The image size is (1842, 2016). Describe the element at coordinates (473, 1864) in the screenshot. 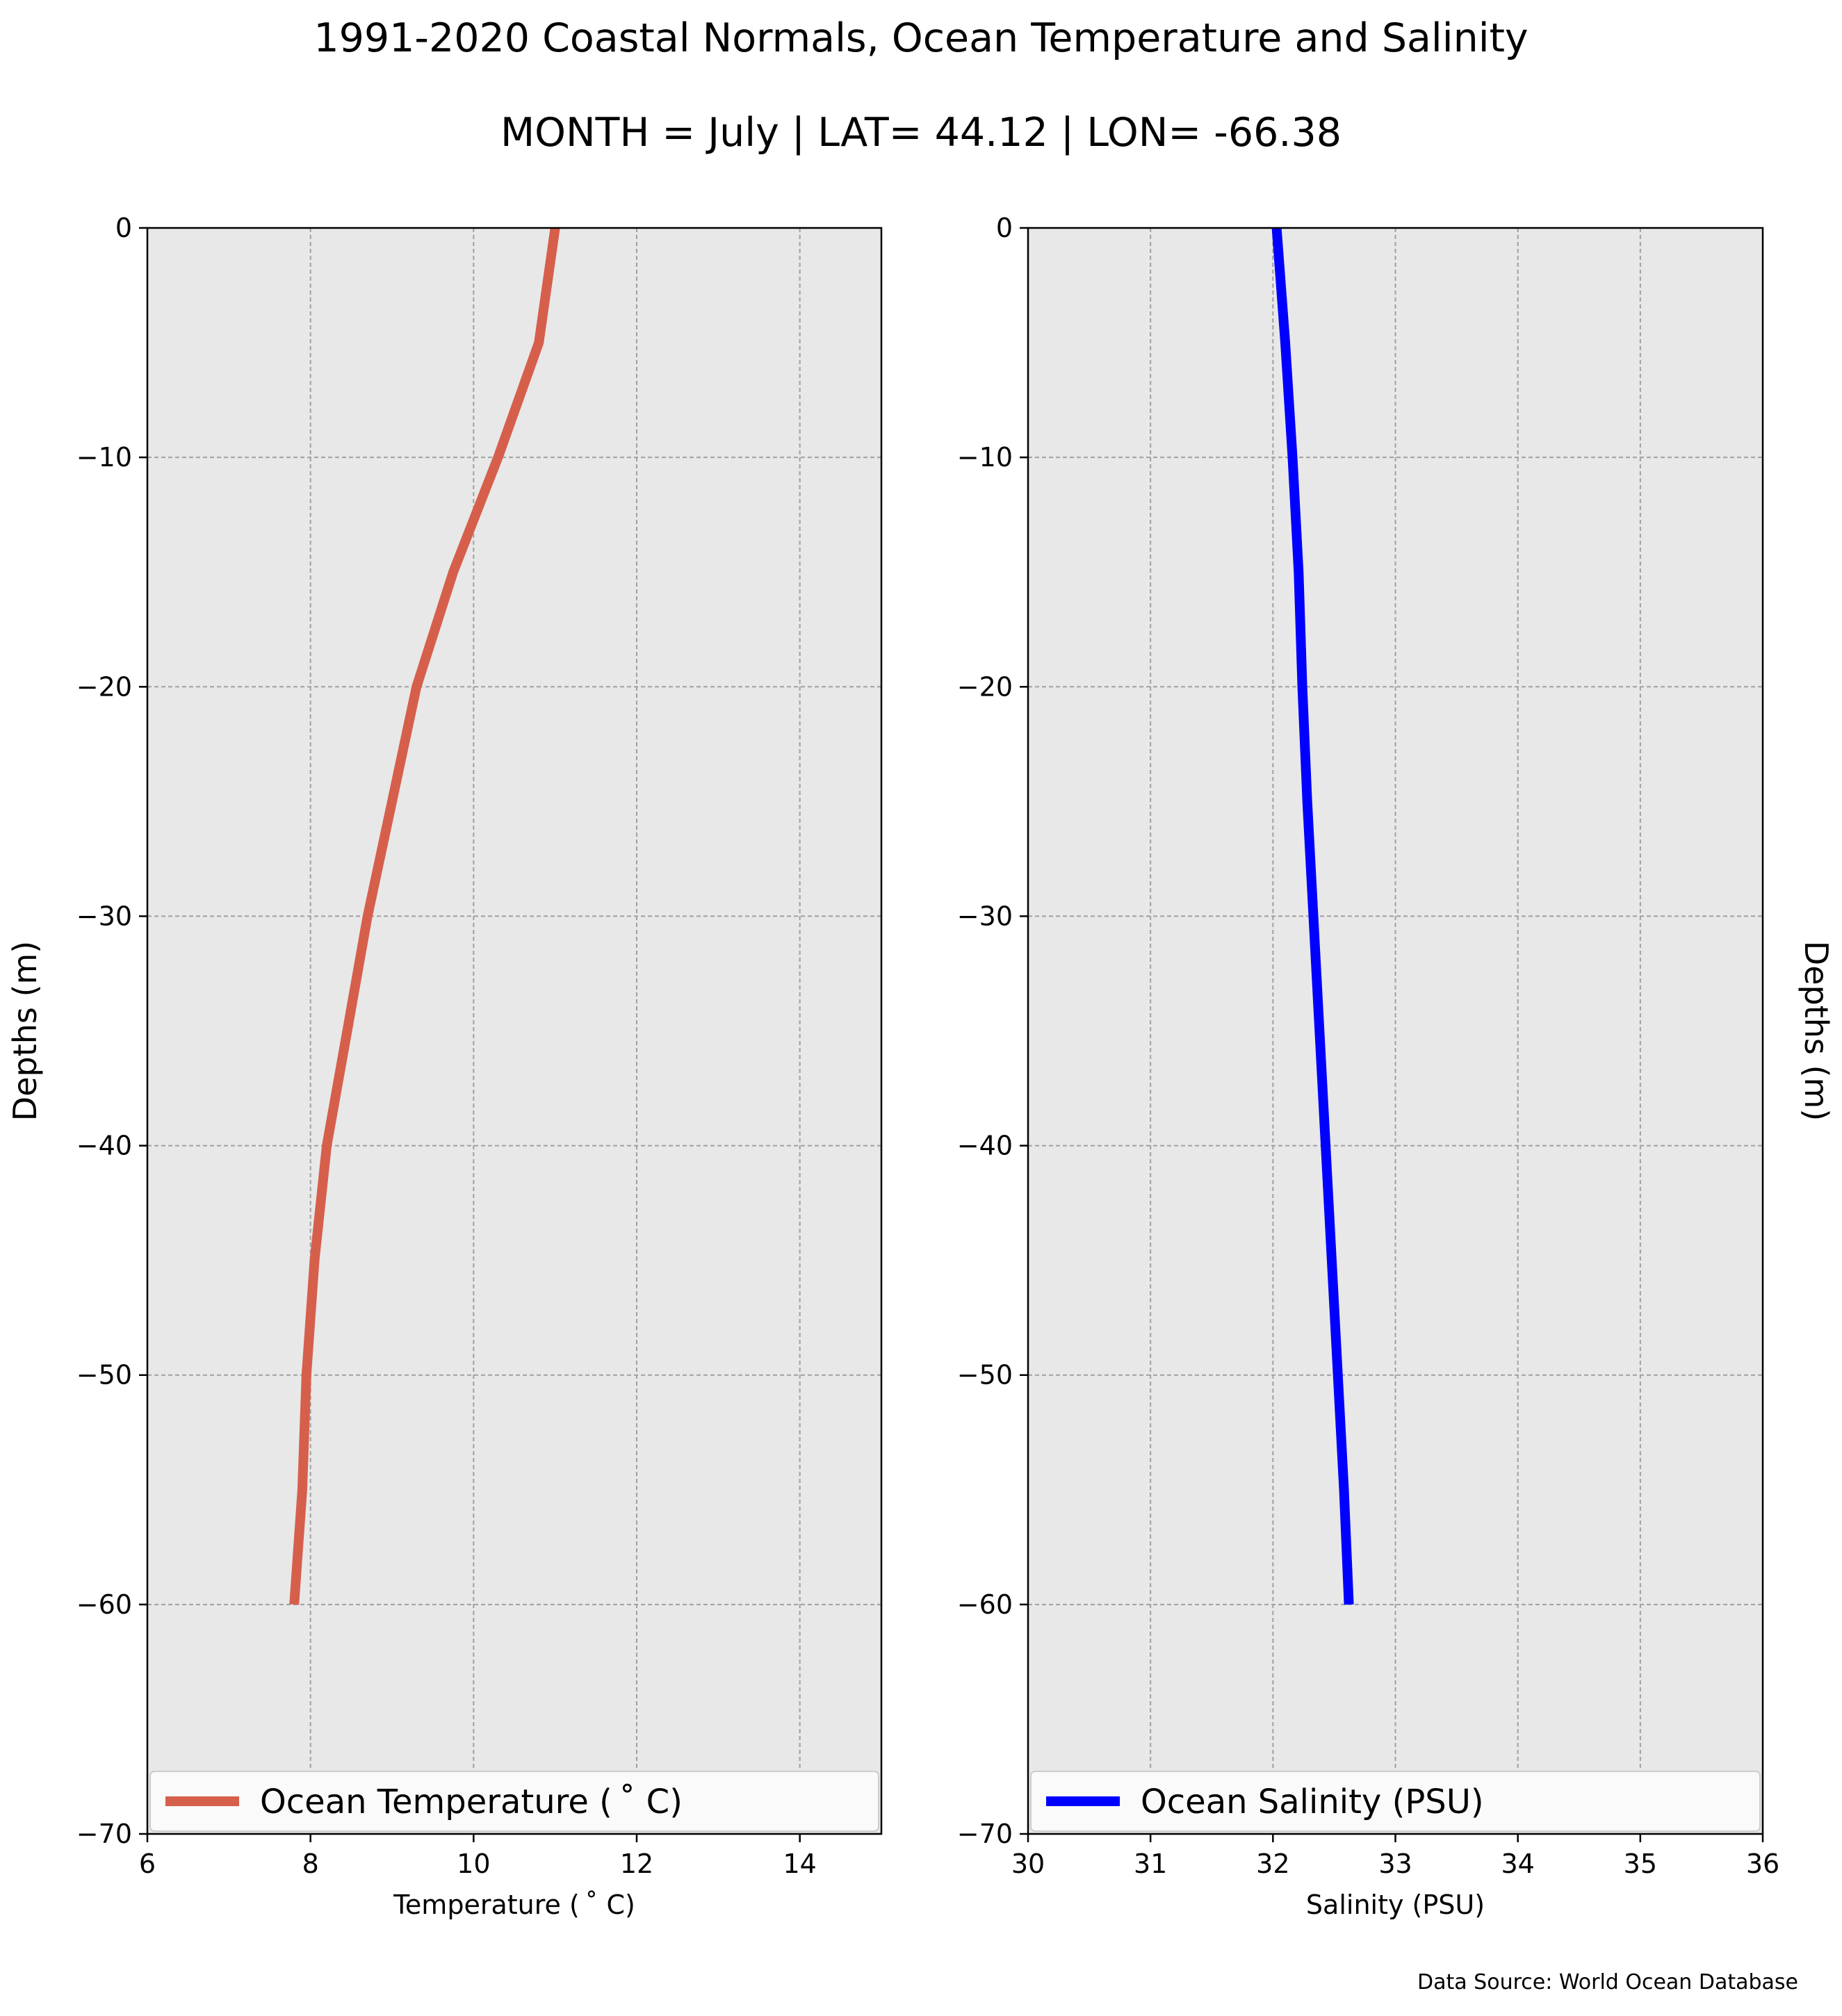

I see `x-tick-label: 10` at that location.